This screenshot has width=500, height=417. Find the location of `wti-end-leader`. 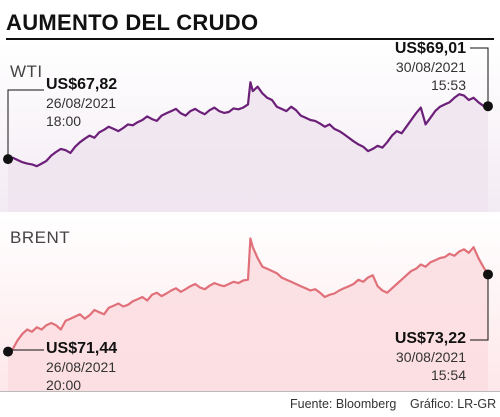

wti-end-leader is located at coordinates (479, 77).